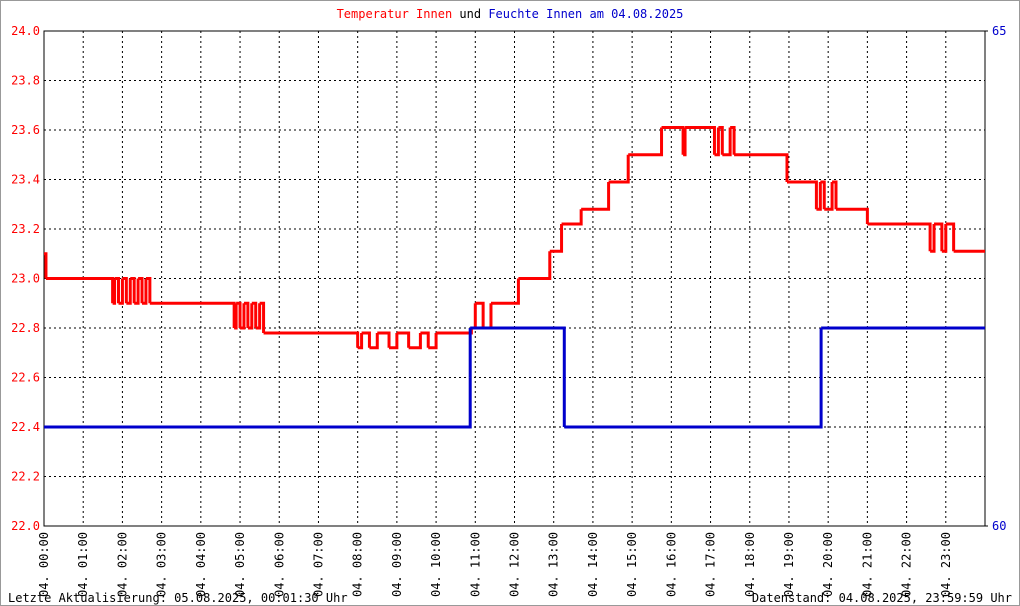 Image resolution: width=1020 pixels, height=606 pixels. I want to click on x-tick-label: 04. 16:00, so click(671, 564).